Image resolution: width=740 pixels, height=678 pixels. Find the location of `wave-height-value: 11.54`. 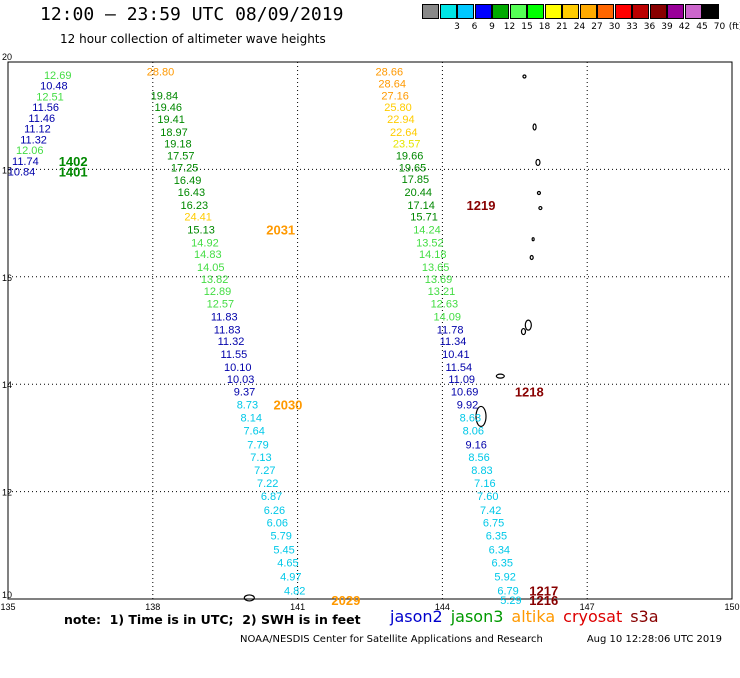

wave-height-value: 11.54 is located at coordinates (458, 368).